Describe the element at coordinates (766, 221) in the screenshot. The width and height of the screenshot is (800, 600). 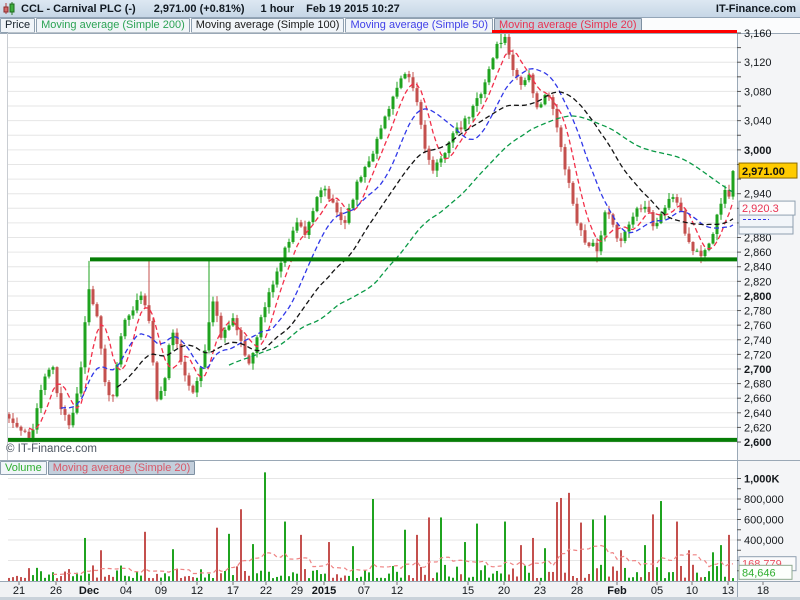
I see `hidden-label-ma50` at that location.